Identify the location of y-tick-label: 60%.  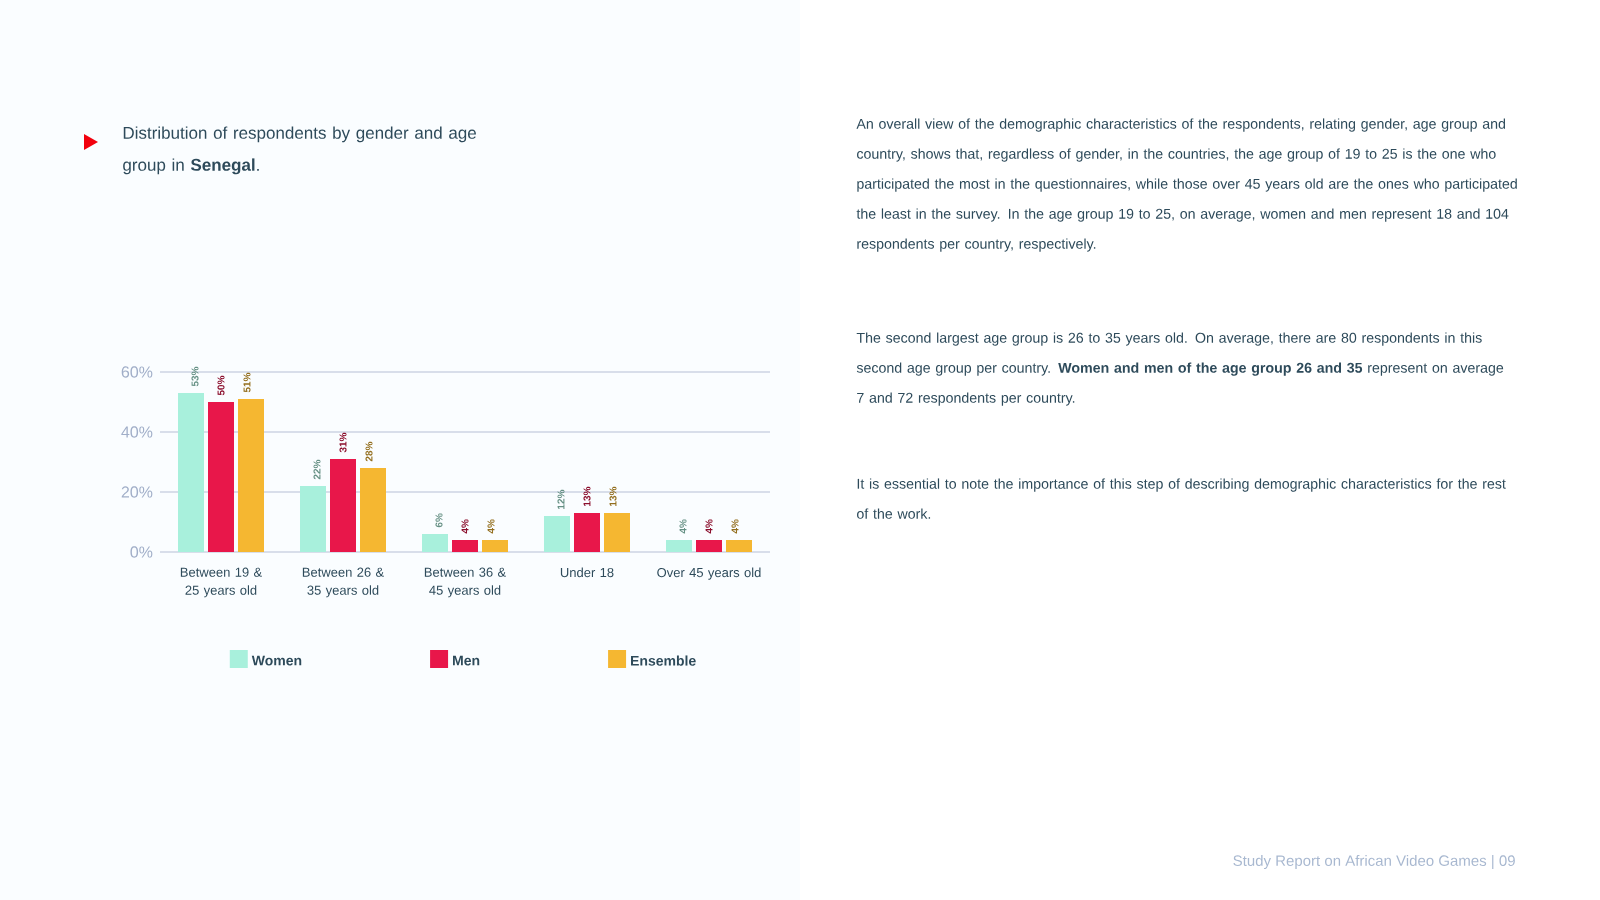
(137, 372).